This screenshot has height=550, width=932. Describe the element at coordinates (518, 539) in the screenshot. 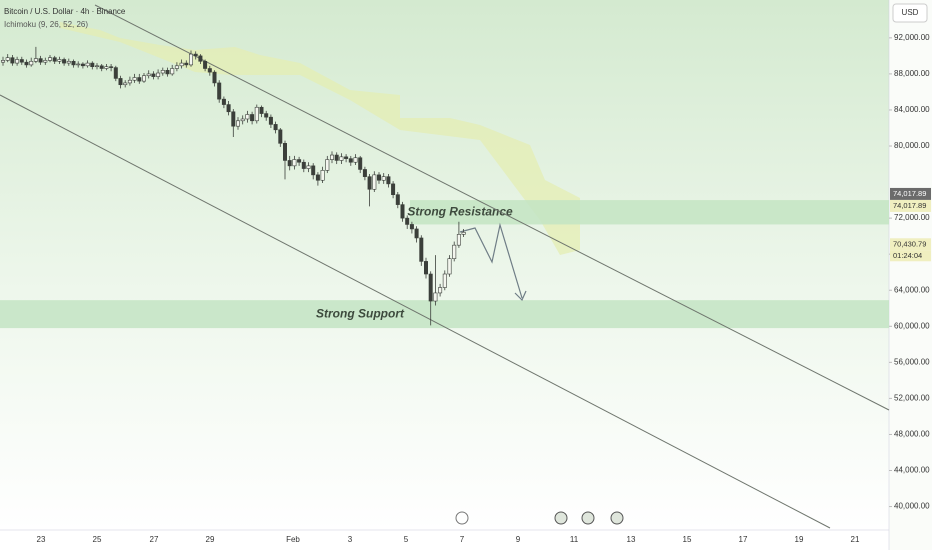

I see `x-tick-label: 9` at that location.